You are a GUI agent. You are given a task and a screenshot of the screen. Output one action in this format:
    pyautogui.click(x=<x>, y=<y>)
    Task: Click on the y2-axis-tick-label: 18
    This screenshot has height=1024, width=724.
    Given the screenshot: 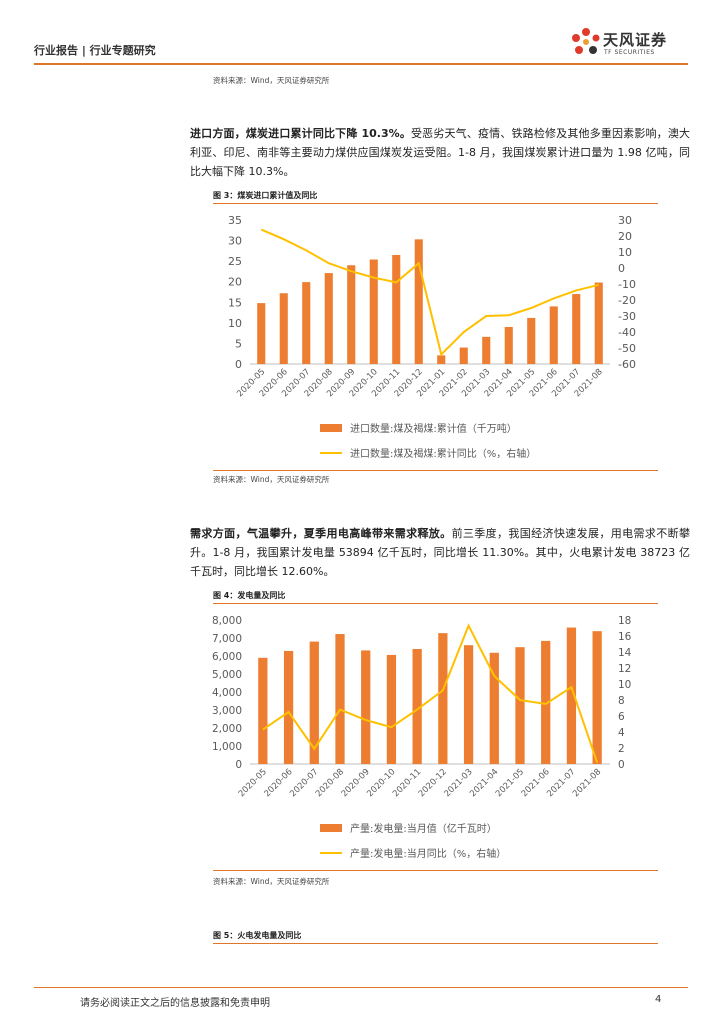 What is the action you would take?
    pyautogui.click(x=624, y=621)
    